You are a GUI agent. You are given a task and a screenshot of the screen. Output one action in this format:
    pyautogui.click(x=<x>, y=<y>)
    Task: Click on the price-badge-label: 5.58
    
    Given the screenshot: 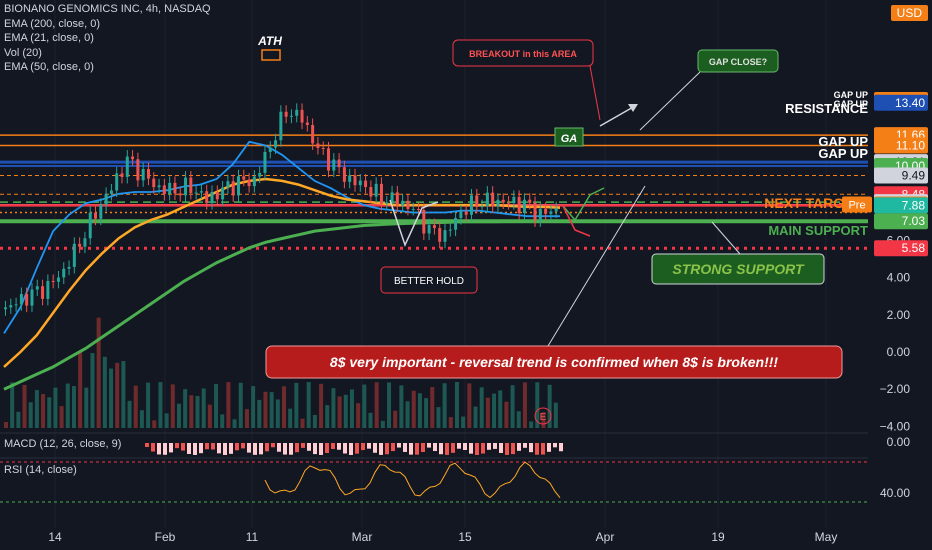 What is the action you would take?
    pyautogui.click(x=914, y=248)
    